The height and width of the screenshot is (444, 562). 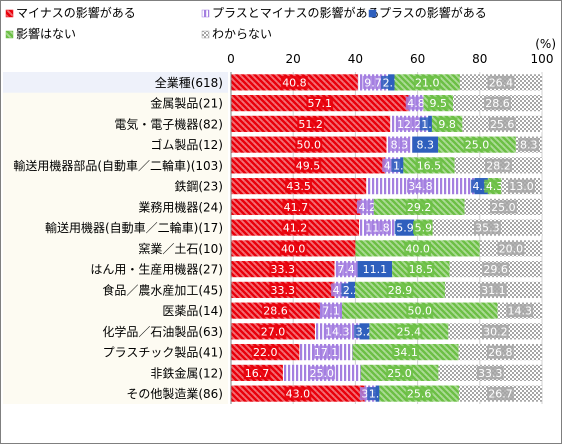 What do you see at coordinates (46, 33) in the screenshot?
I see `legend-label: 影響はない` at bounding box center [46, 33].